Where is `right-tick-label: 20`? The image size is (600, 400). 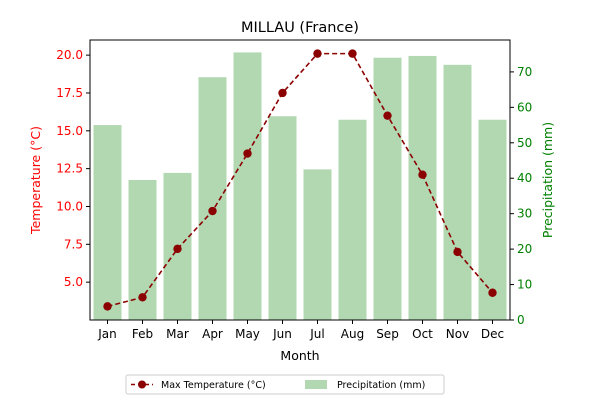 right-tick-label: 20 is located at coordinates (524, 249).